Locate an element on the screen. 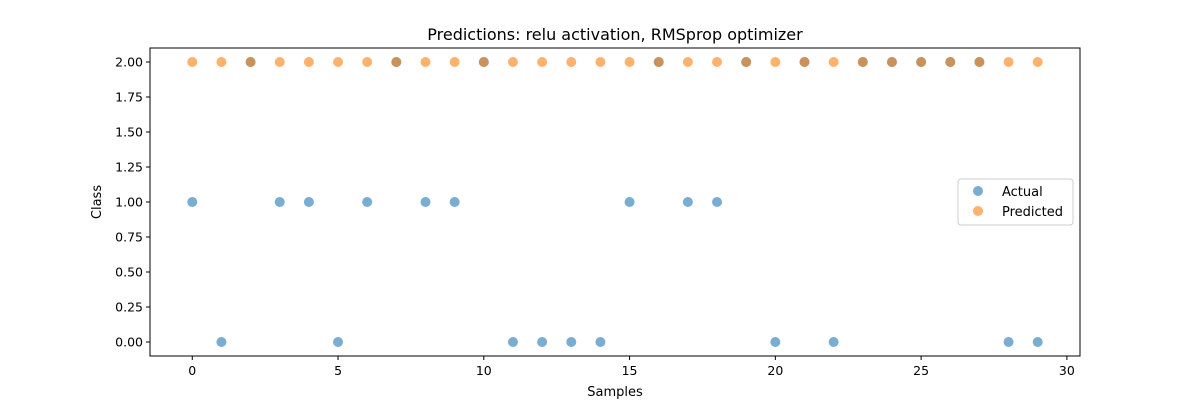 This screenshot has height=400, width=1200. y-tick-label: 1.00 is located at coordinates (129, 202).